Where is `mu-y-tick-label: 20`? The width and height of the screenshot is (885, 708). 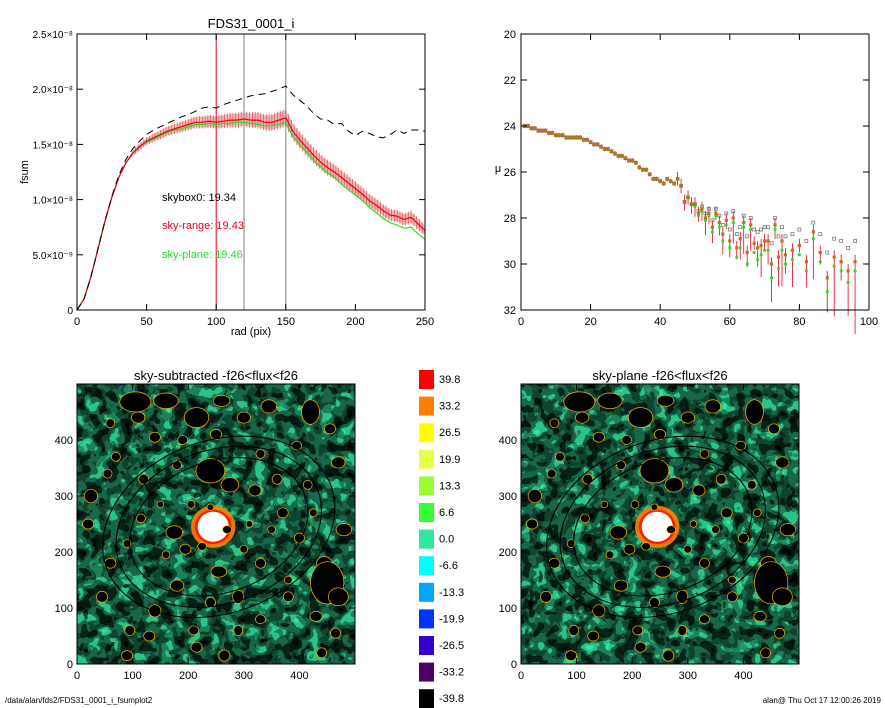
mu-y-tick-label: 20 is located at coordinates (510, 35).